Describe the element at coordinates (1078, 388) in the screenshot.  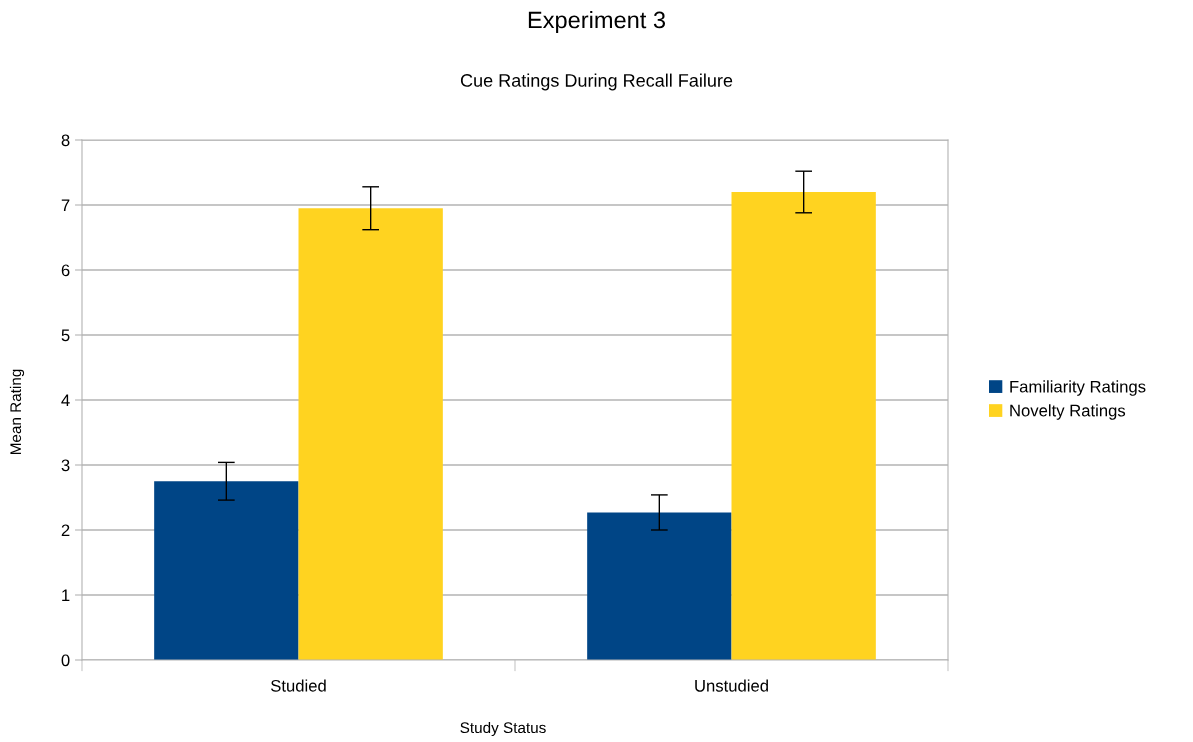
I see `legend-label: Familiarity Ratings` at that location.